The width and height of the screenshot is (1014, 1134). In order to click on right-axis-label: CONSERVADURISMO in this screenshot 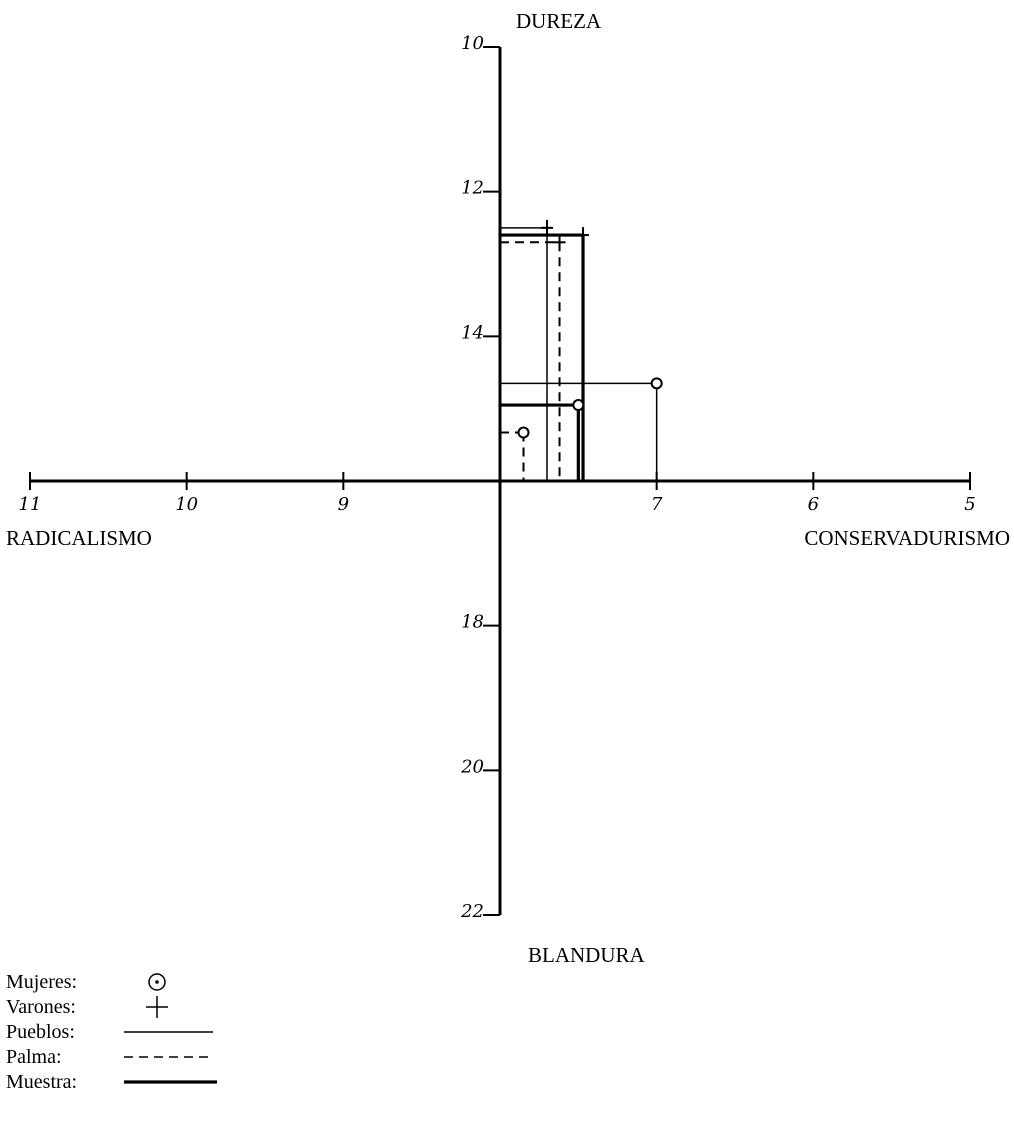, I will do `click(907, 538)`.